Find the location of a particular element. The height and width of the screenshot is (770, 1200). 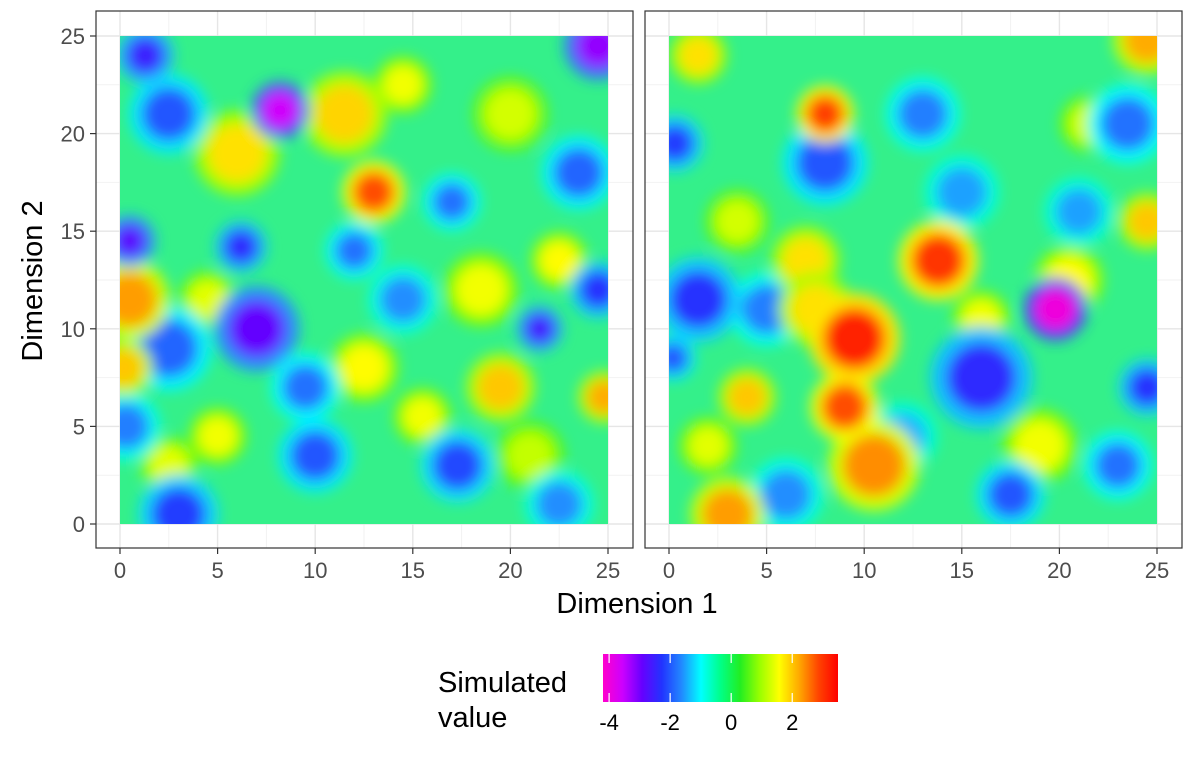

y-tick-label: 25 is located at coordinates (73, 36).